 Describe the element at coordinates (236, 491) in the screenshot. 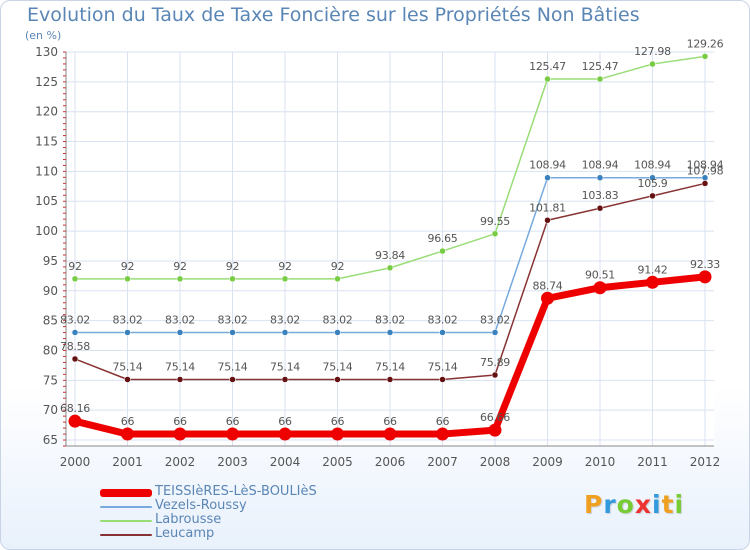

I see `legend-label: TEISSIèRES-LèS-BOULIèS` at that location.